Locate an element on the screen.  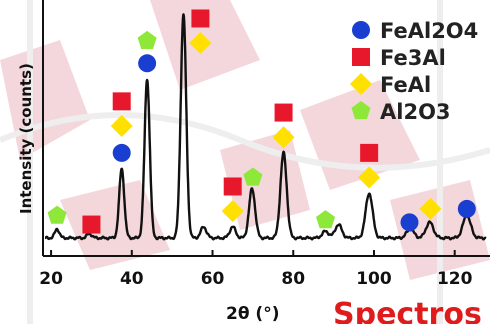
legend-label-al2o3: Al2O3 is located at coordinates (415, 112).